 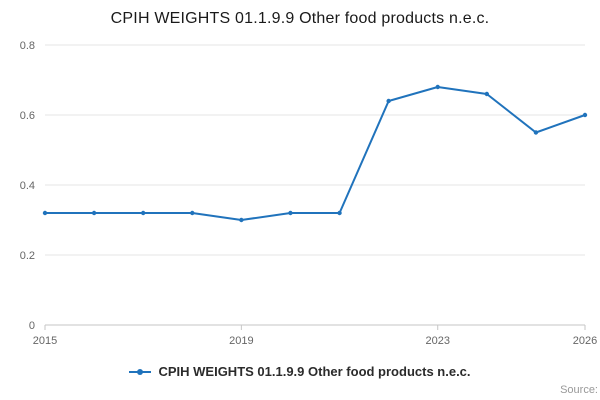 What do you see at coordinates (27, 116) in the screenshot?
I see `y-tick-label: 0.6` at bounding box center [27, 116].